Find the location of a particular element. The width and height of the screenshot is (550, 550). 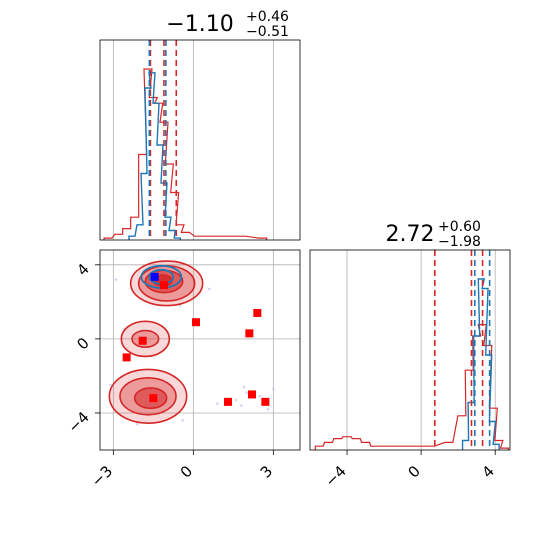

title-p0-value: −1.10 is located at coordinates (199, 24).